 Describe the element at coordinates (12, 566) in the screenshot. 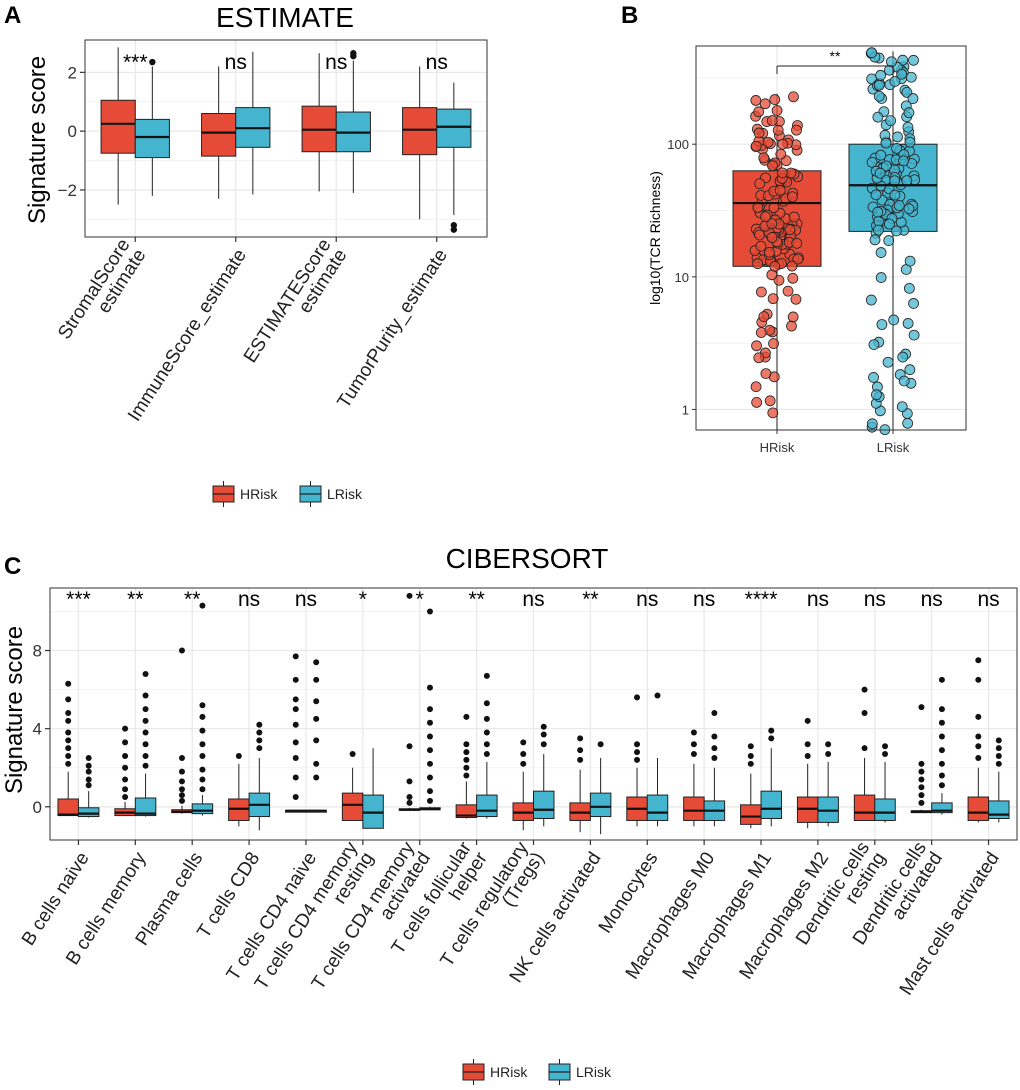

I see `panel-letter-c: C` at that location.